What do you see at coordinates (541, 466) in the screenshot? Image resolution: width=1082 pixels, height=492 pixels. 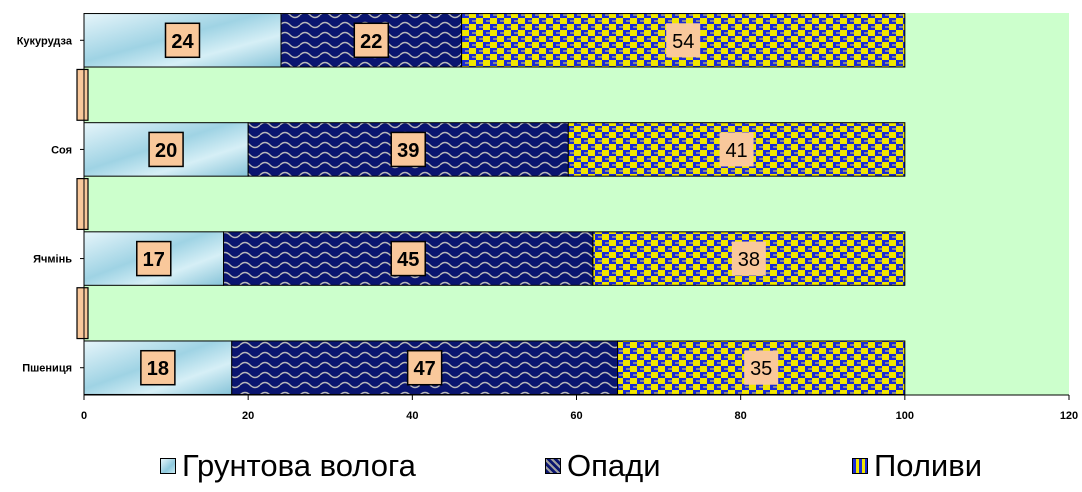 I see `legend: Грунтова волога Опади Поливи` at bounding box center [541, 466].